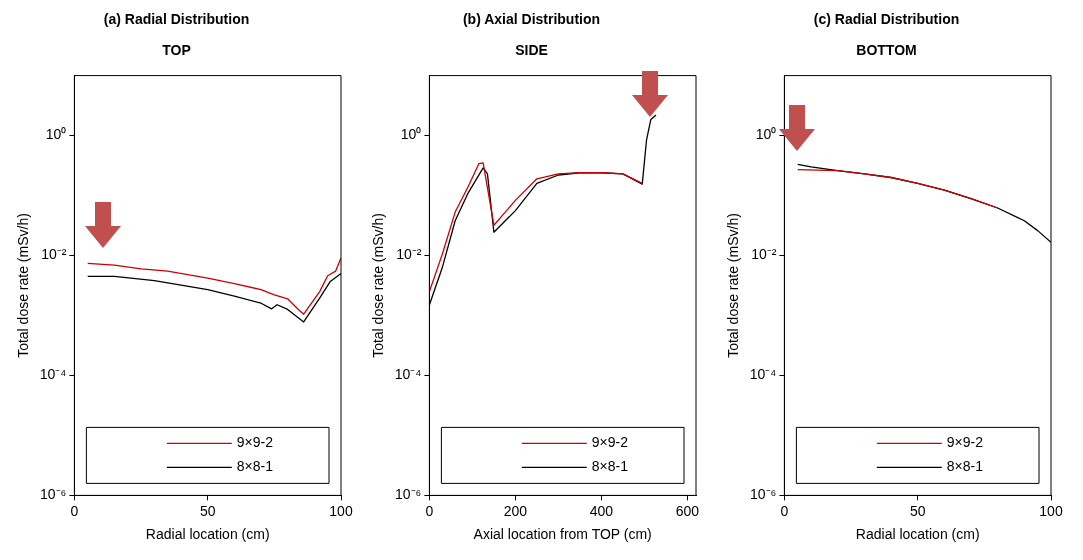  I want to click on chart-subtitle: BOTTOM, so click(886, 50).